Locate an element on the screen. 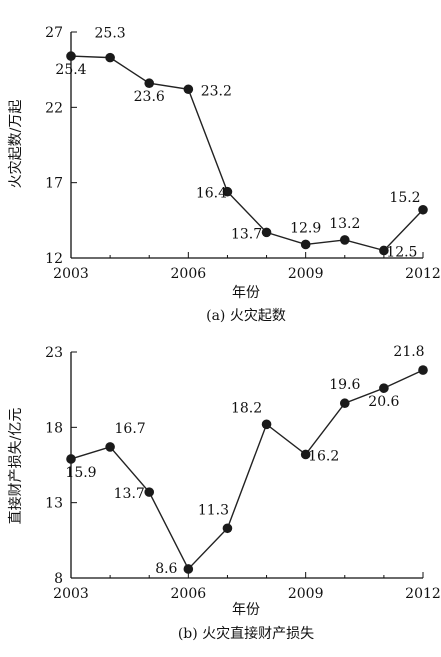 The width and height of the screenshot is (441, 657). chart-fire-count-data-label: 25.3 is located at coordinates (110, 34).